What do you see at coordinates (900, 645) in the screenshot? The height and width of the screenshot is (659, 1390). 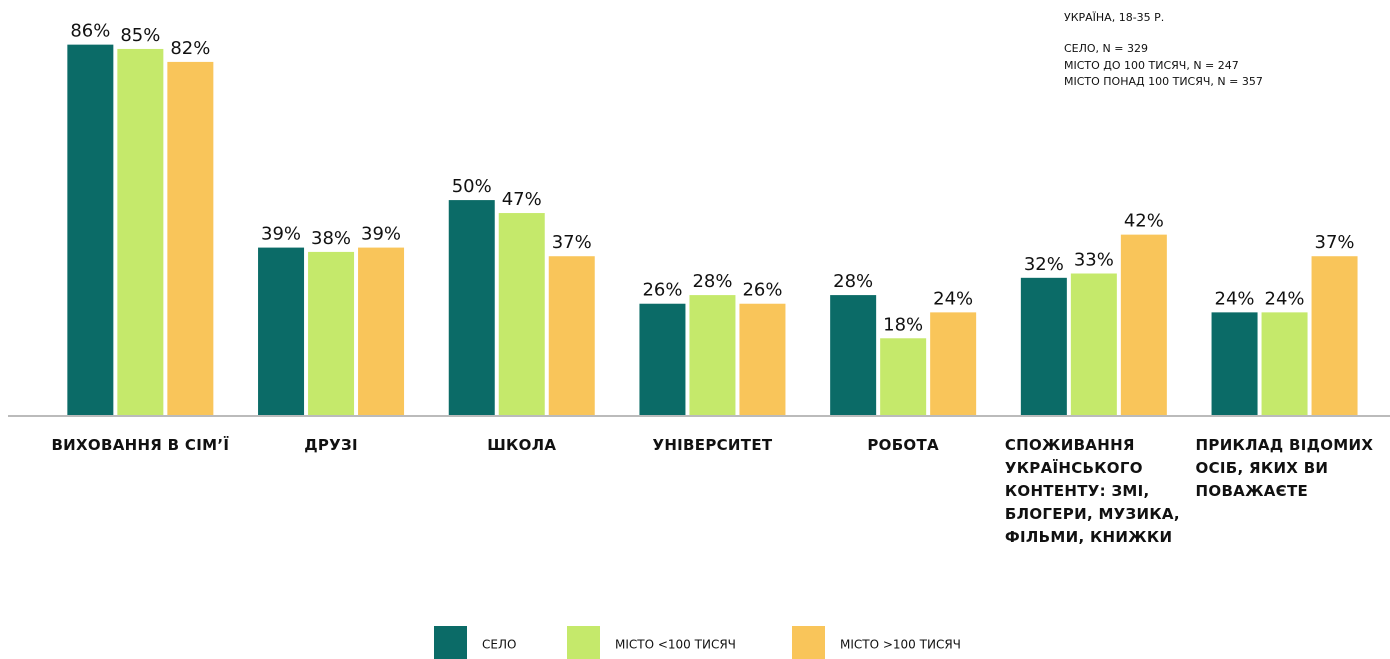 I see `legend-label: МІСТО >100 ТИСЯЧ` at bounding box center [900, 645].